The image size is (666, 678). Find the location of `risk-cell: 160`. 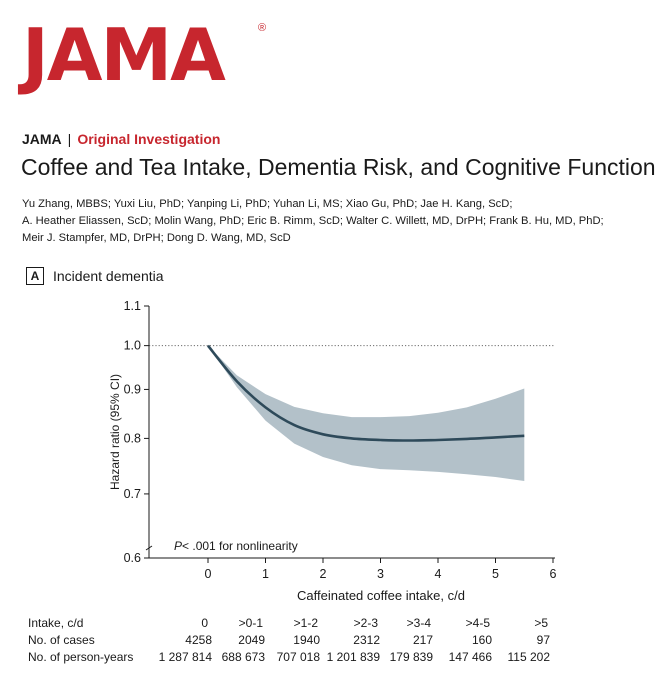

risk-cell: 160 is located at coordinates (481, 640).